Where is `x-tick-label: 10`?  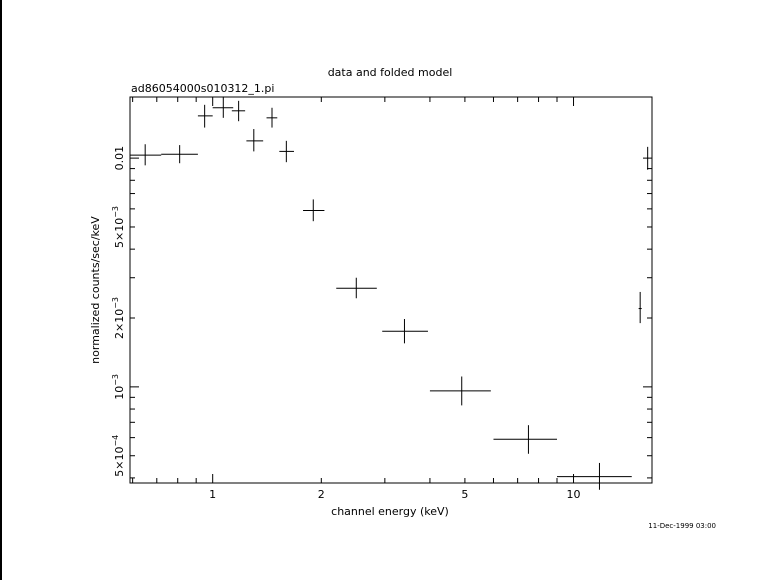 x-tick-label: 10 is located at coordinates (574, 494).